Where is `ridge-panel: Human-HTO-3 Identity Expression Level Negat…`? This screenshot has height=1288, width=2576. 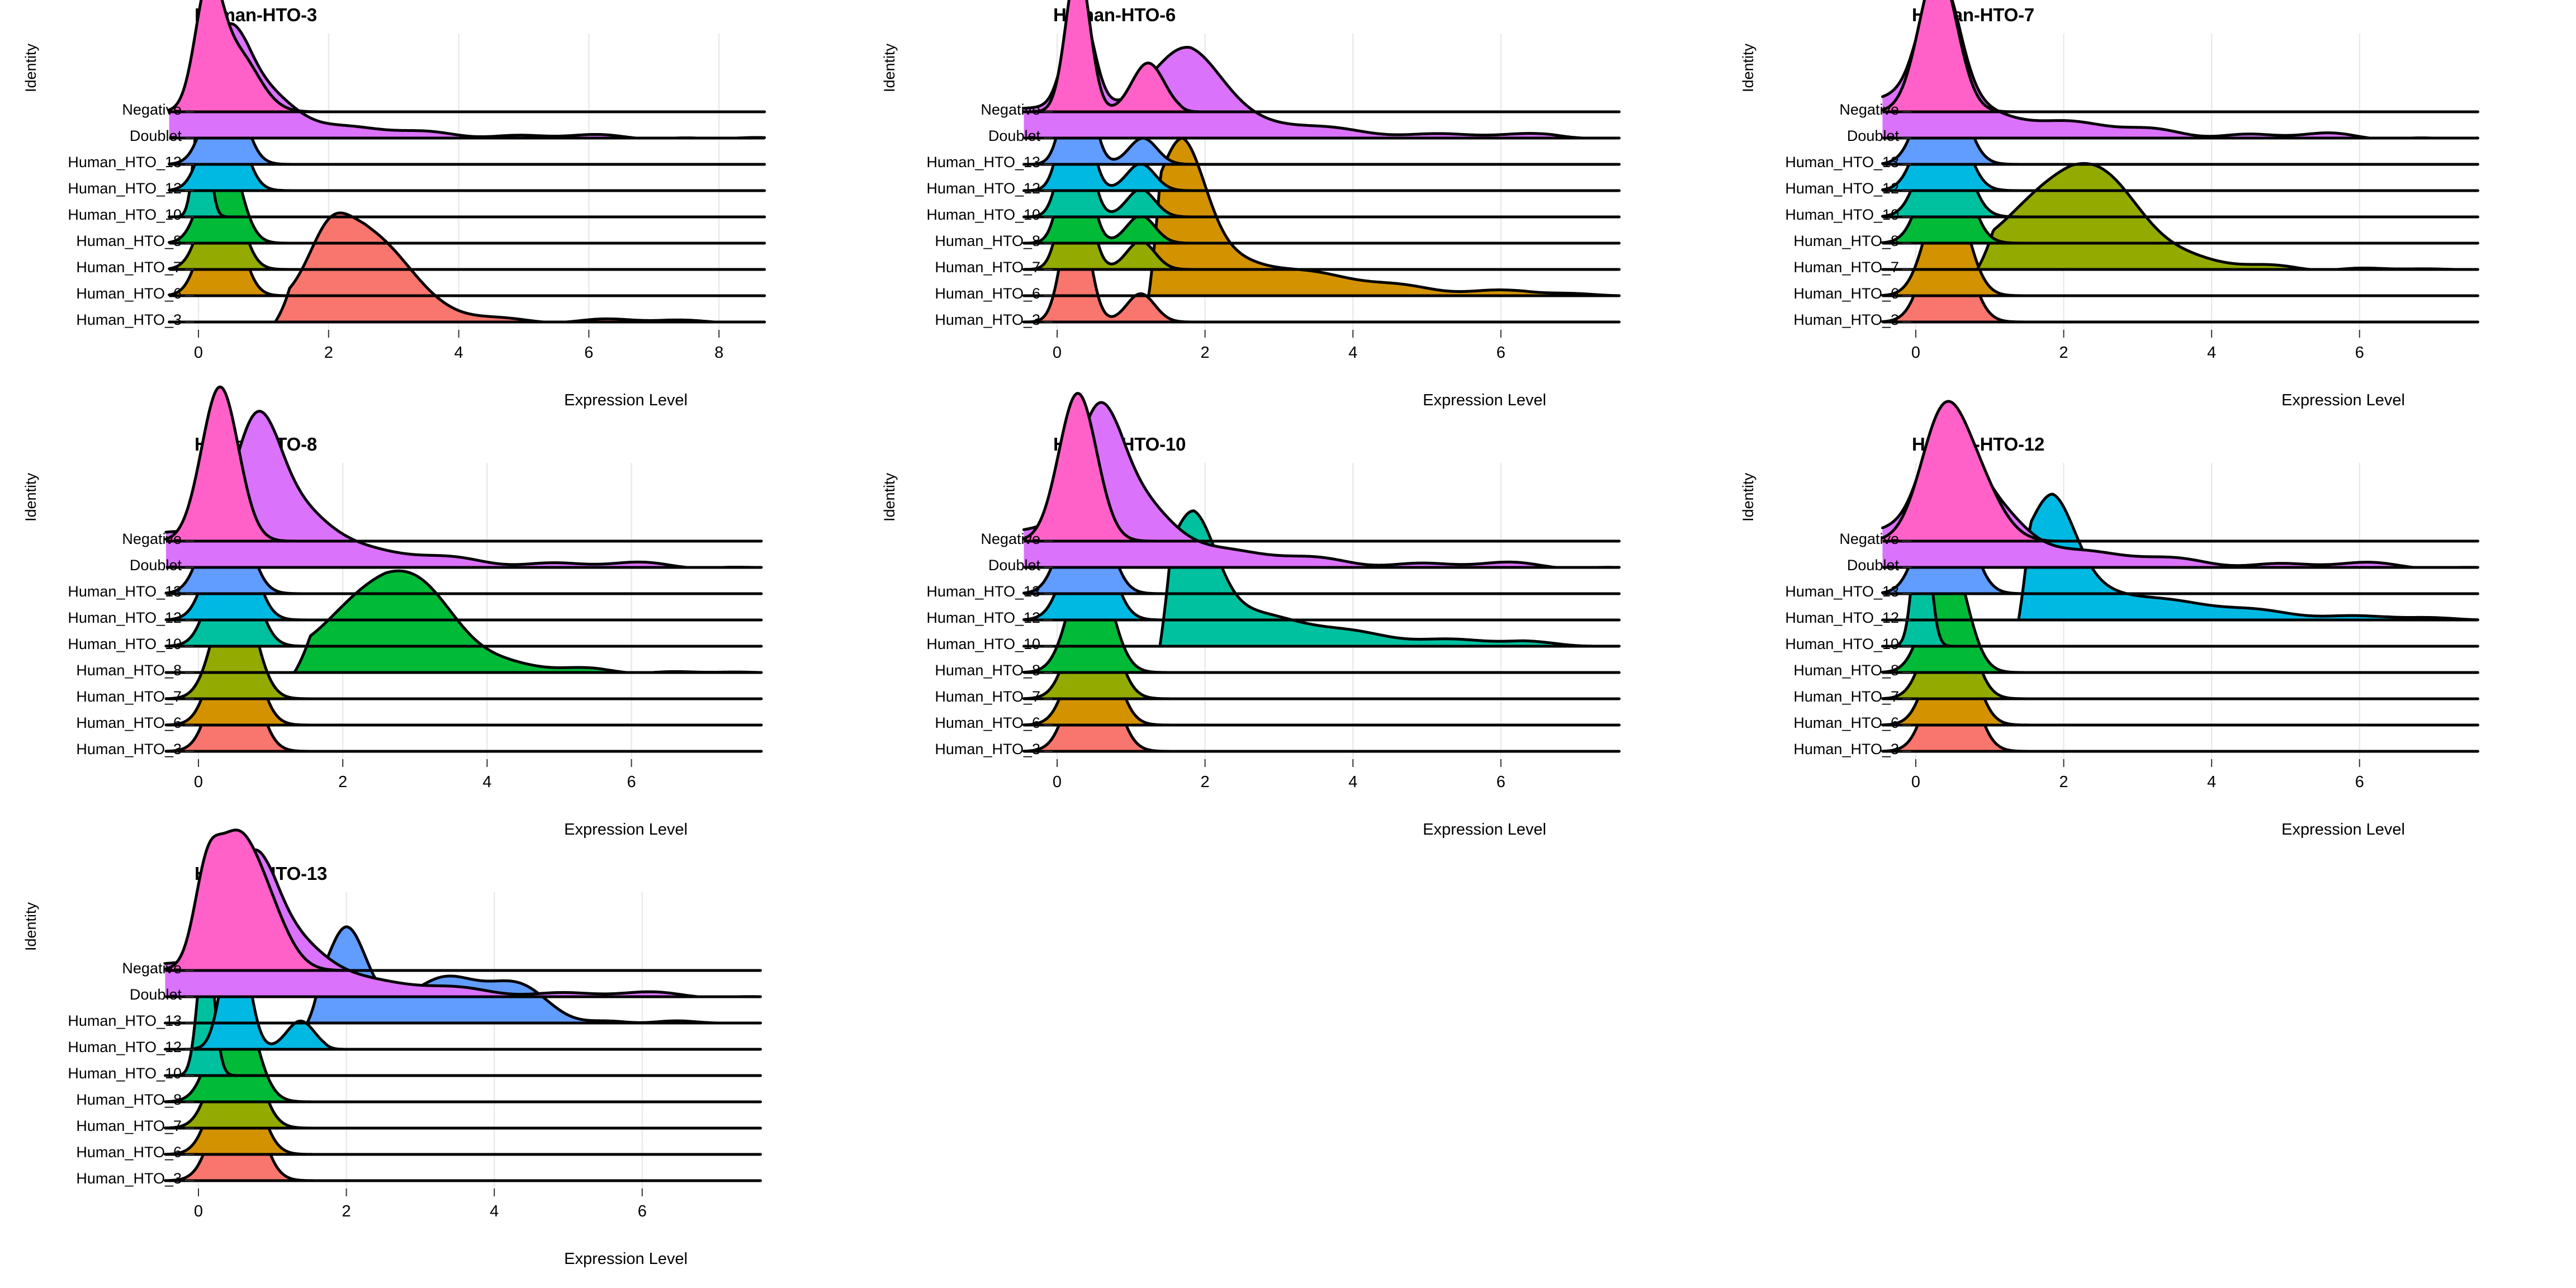
ridge-panel: Human-HTO-3 Identity Expression Level Negat… is located at coordinates (429, 215).